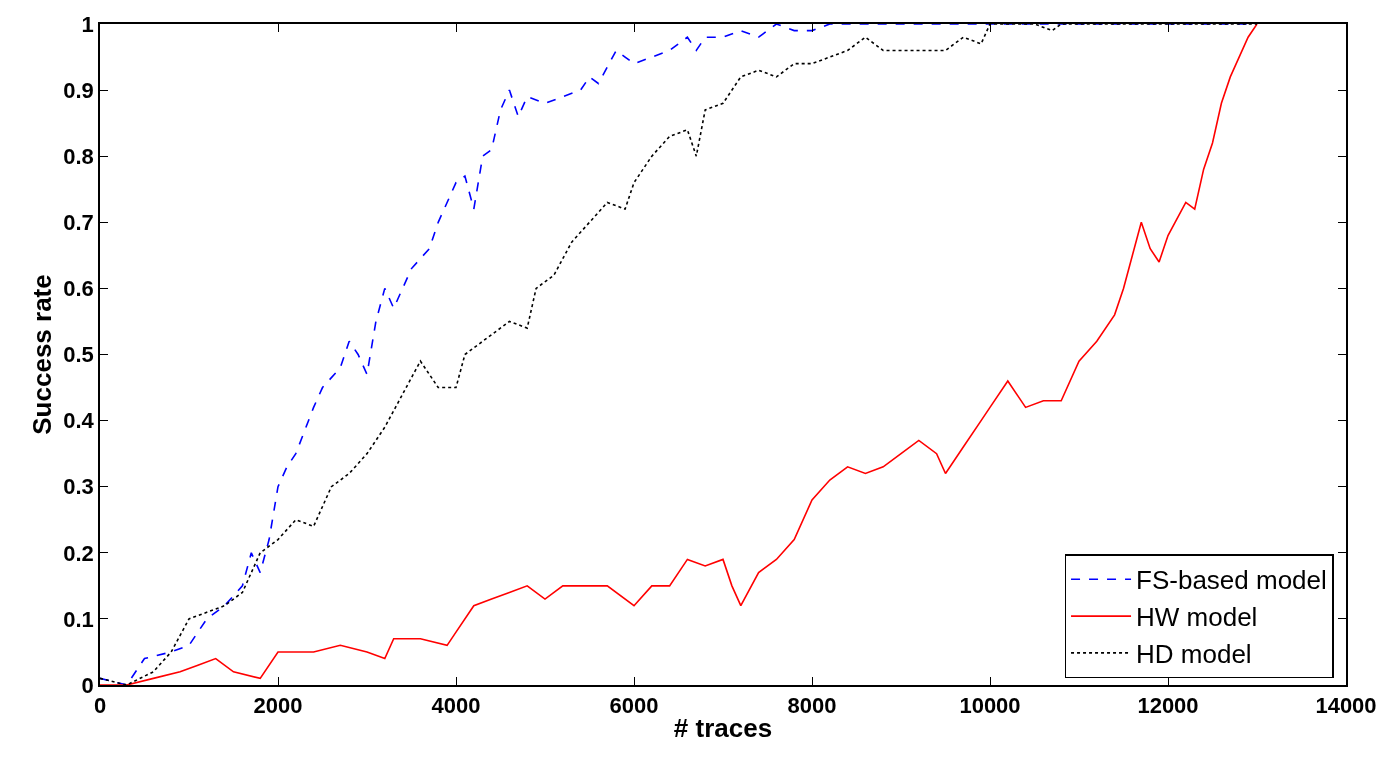 The height and width of the screenshot is (757, 1394). What do you see at coordinates (634, 706) in the screenshot?
I see `x-tick-label: 6000` at bounding box center [634, 706].